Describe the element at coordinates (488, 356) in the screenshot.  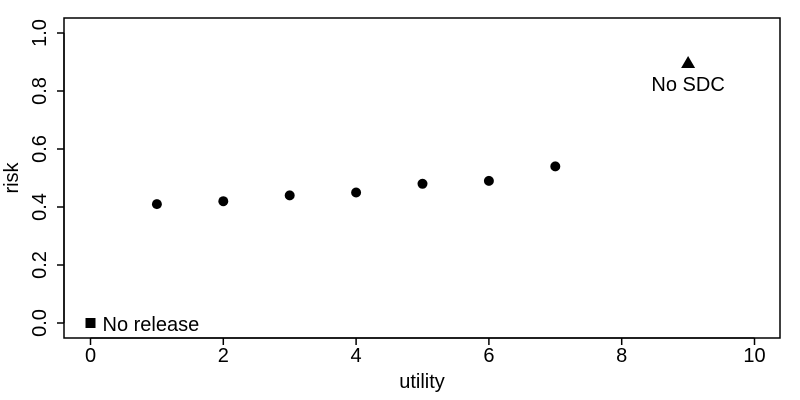
I see `x-tick-label: 6` at that location.